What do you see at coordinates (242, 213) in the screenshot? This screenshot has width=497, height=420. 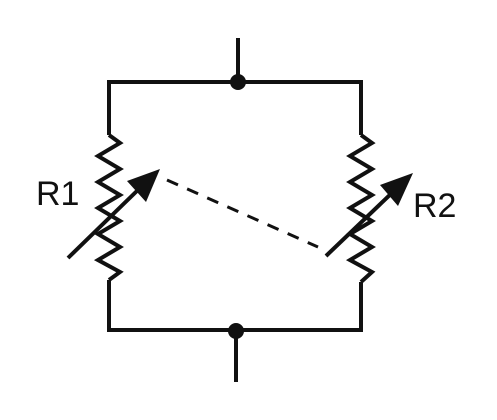 I see `ganged-link-dashed` at bounding box center [242, 213].